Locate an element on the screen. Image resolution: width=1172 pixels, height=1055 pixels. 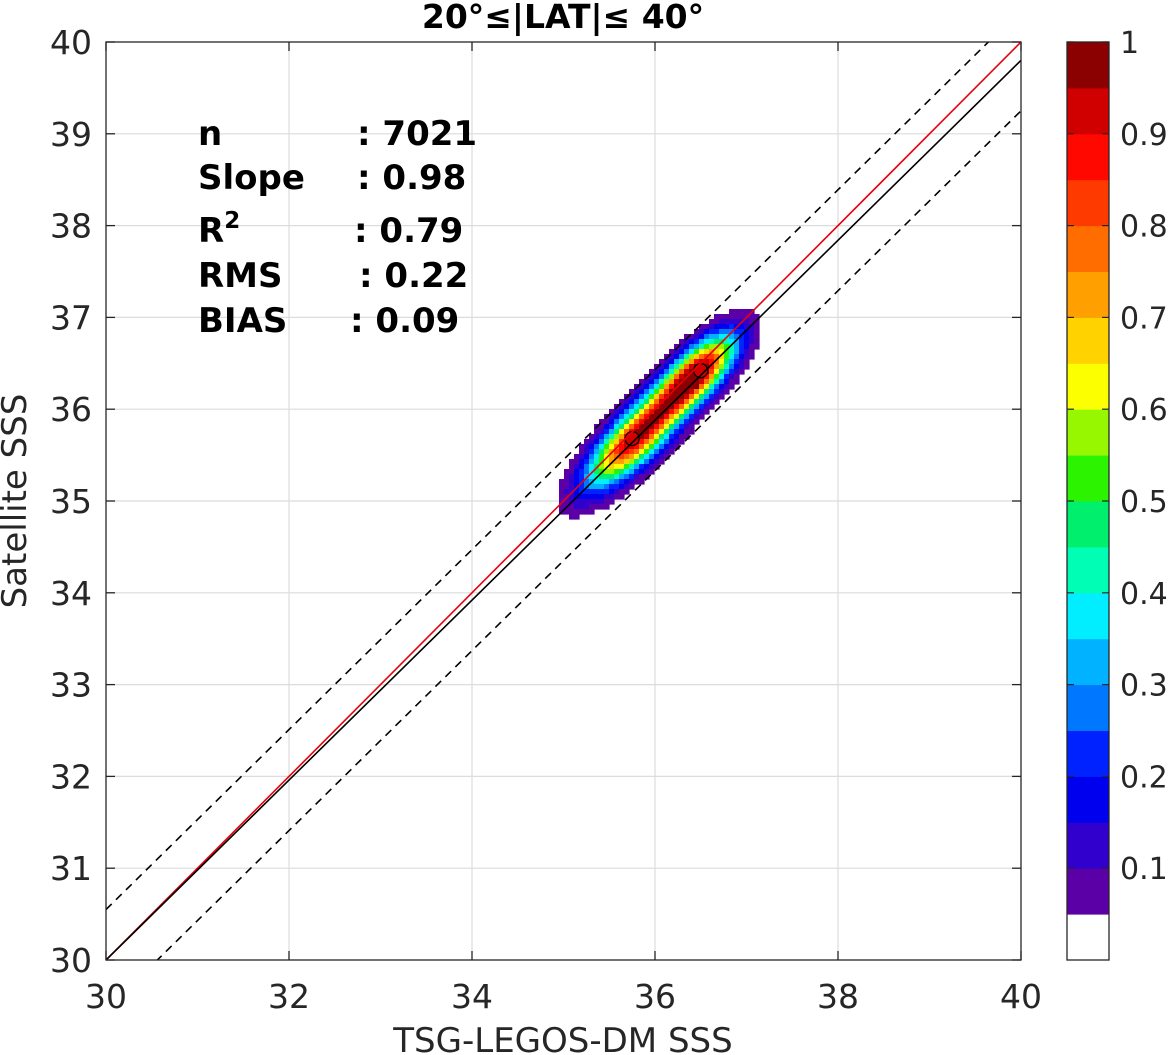
stat-label-slope: Slope is located at coordinates (251, 178).